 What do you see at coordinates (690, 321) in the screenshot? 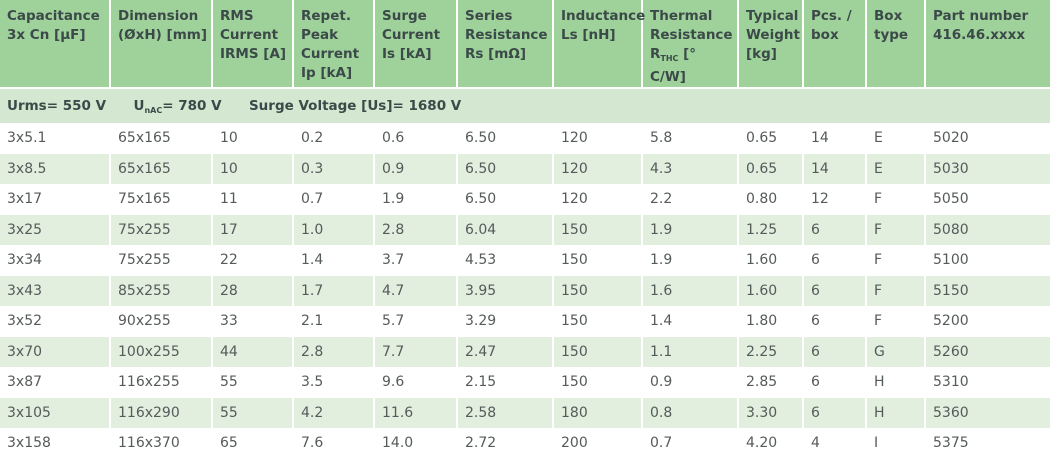
I see `cell-thermal-resistance: 1.4` at bounding box center [690, 321].